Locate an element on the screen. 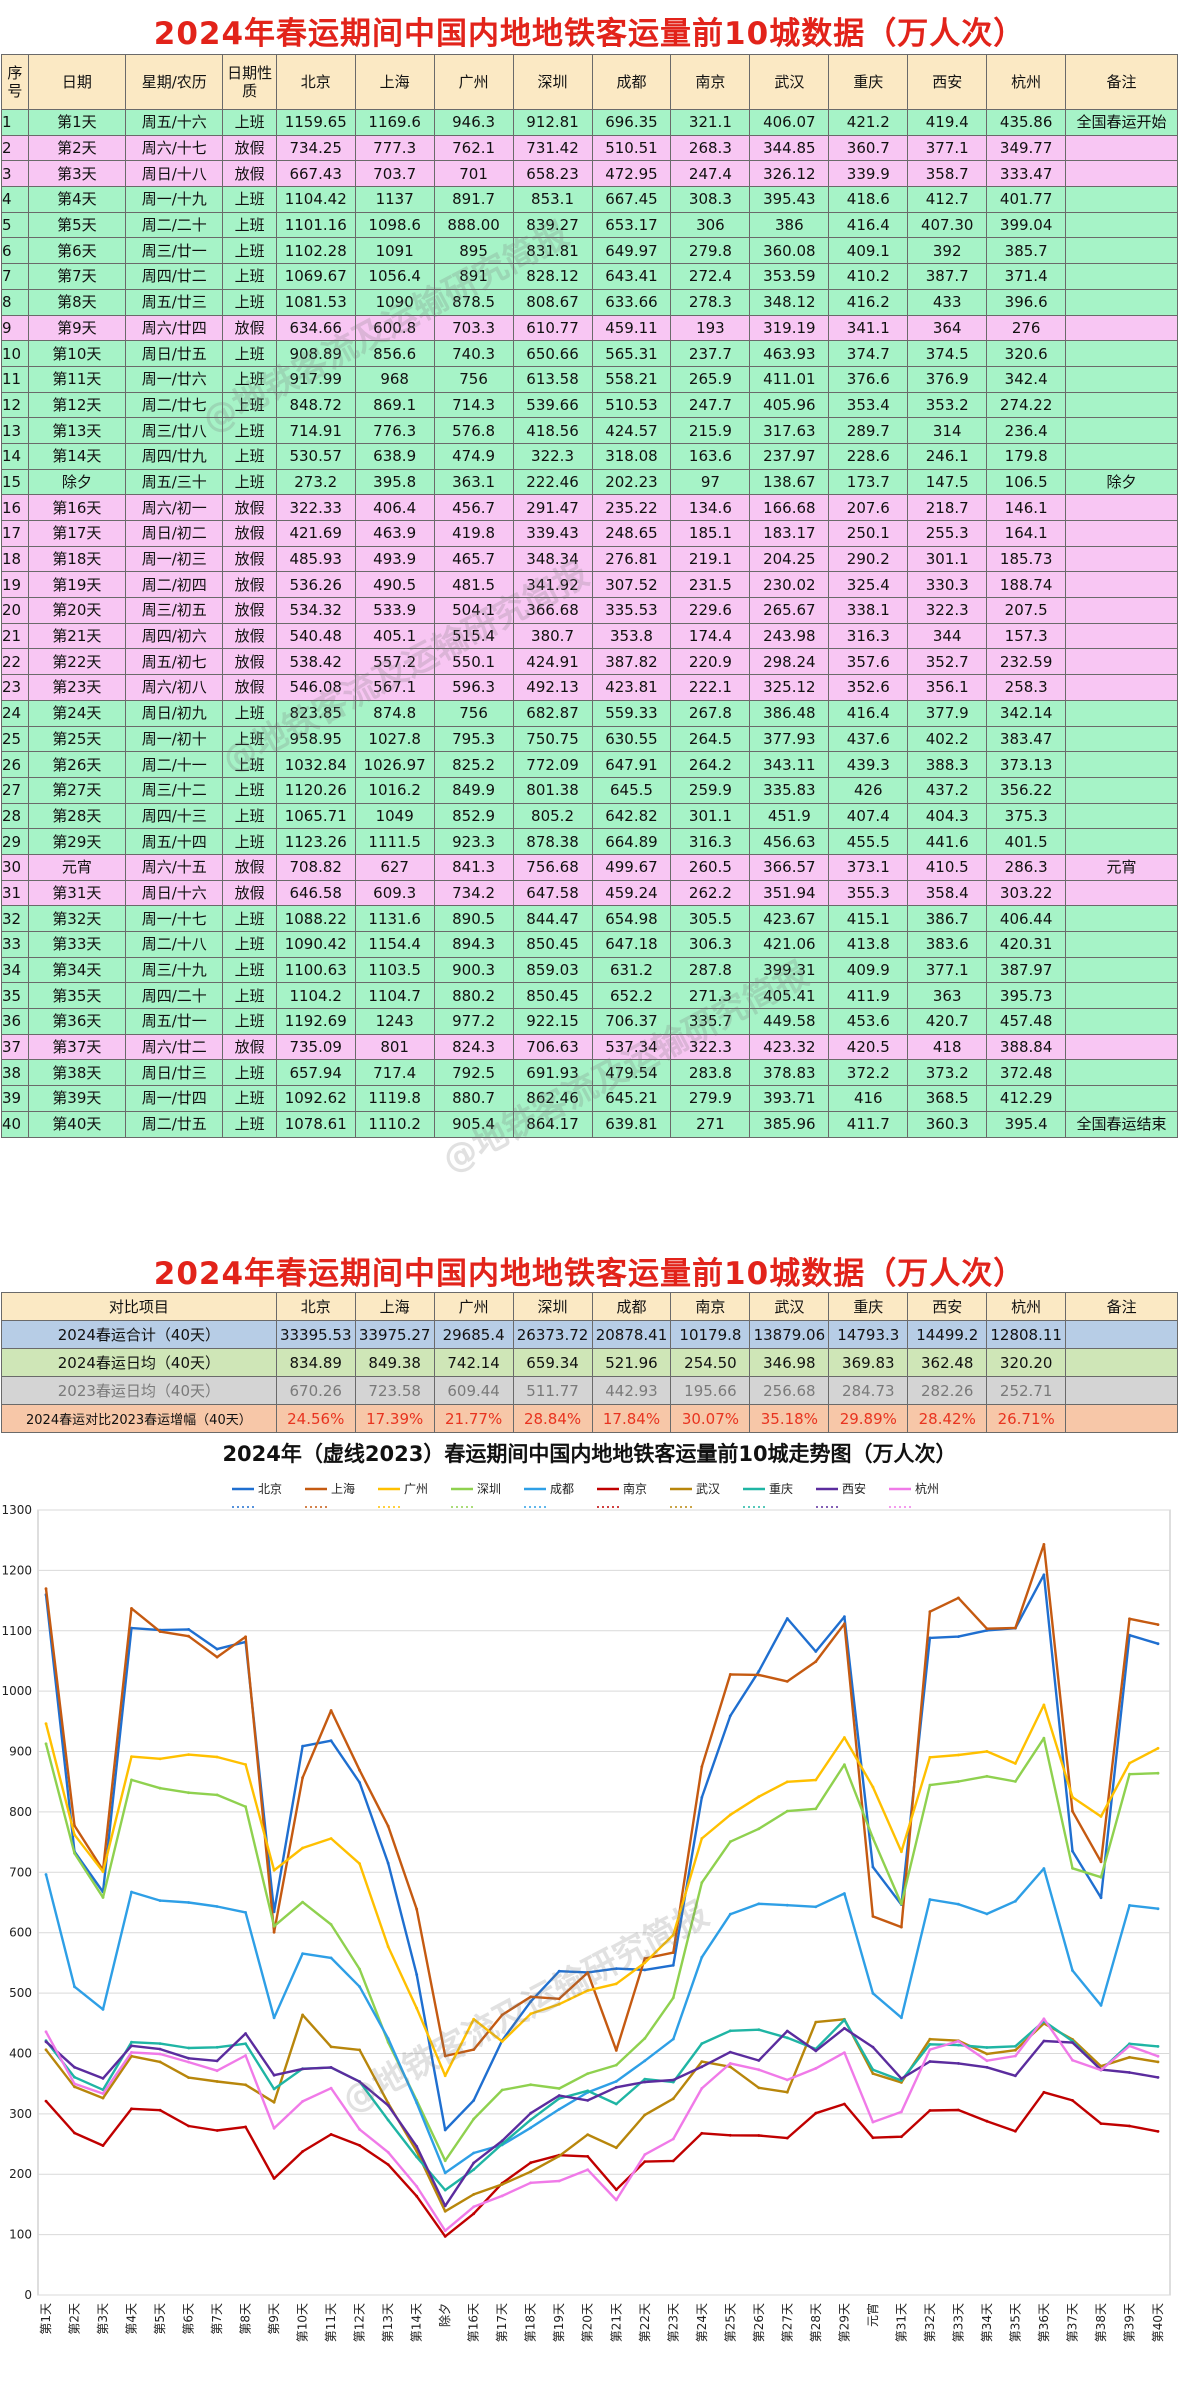 This screenshot has width=1179, height=2394. table-cell: 元宵 is located at coordinates (1121, 867).